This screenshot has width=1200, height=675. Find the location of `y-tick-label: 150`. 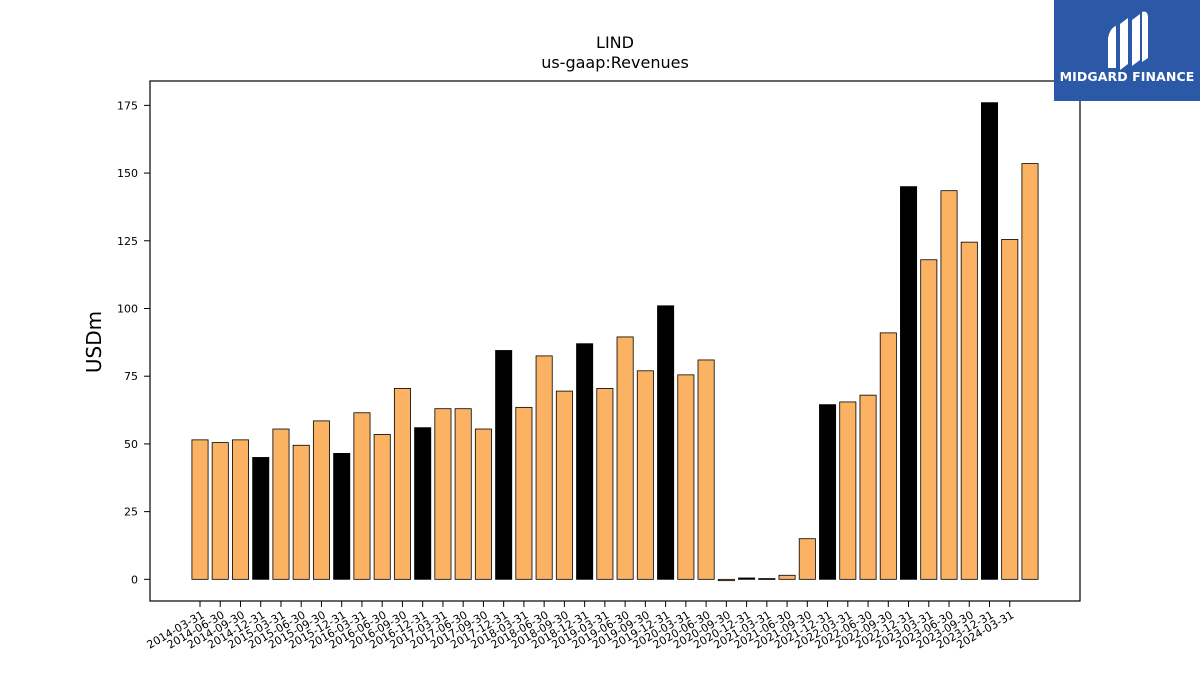

y-tick-label: 150 is located at coordinates (127, 173).